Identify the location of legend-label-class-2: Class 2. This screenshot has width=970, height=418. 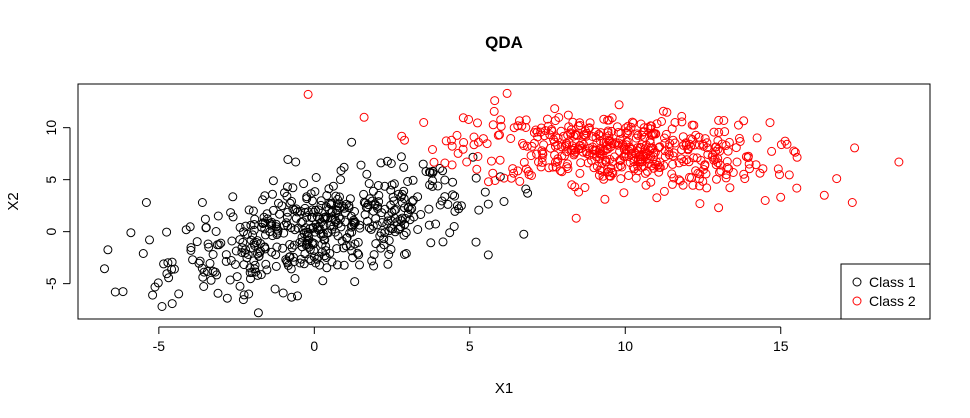
(892, 301).